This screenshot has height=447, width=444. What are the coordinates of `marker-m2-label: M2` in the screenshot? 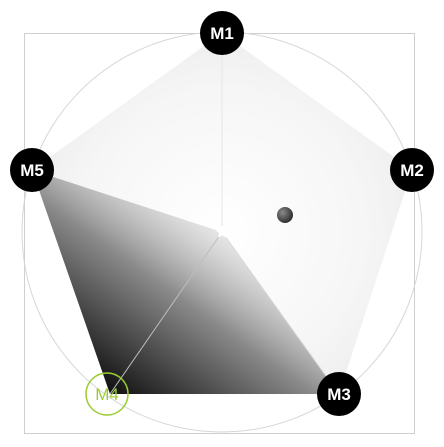 It's located at (412, 170).